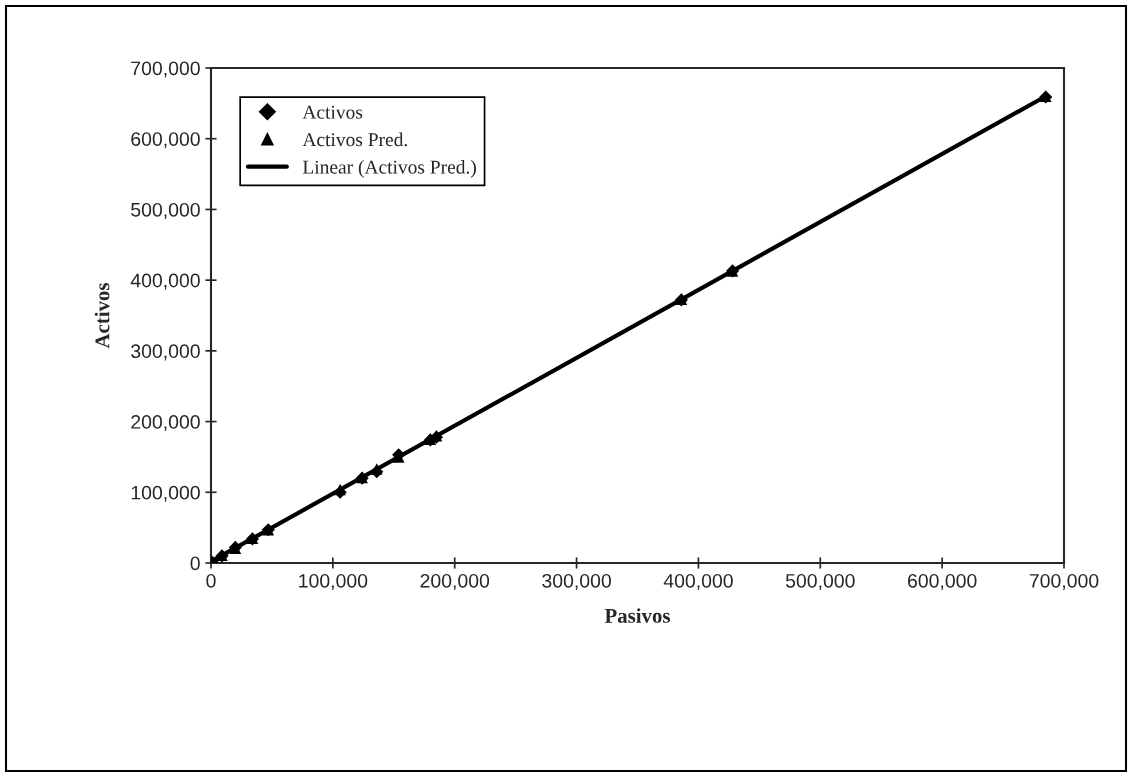 The image size is (1132, 777). Describe the element at coordinates (820, 581) in the screenshot. I see `x-tick-label: 500,000` at that location.